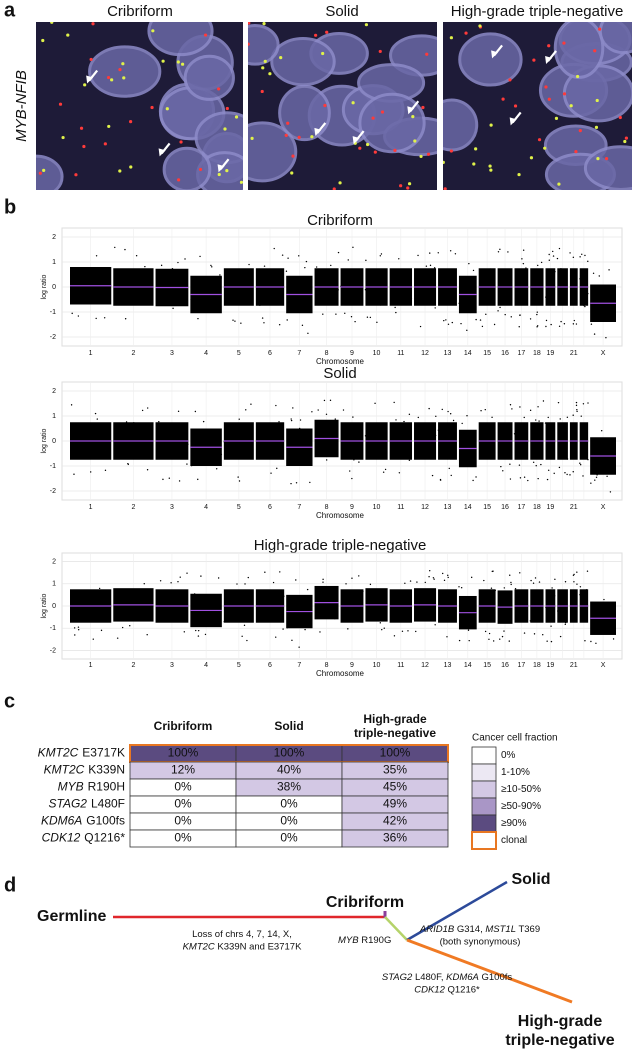 This screenshot has width=633, height=1055. What do you see at coordinates (270, 507) in the screenshot?
I see `x-tick-label: 6` at bounding box center [270, 507].